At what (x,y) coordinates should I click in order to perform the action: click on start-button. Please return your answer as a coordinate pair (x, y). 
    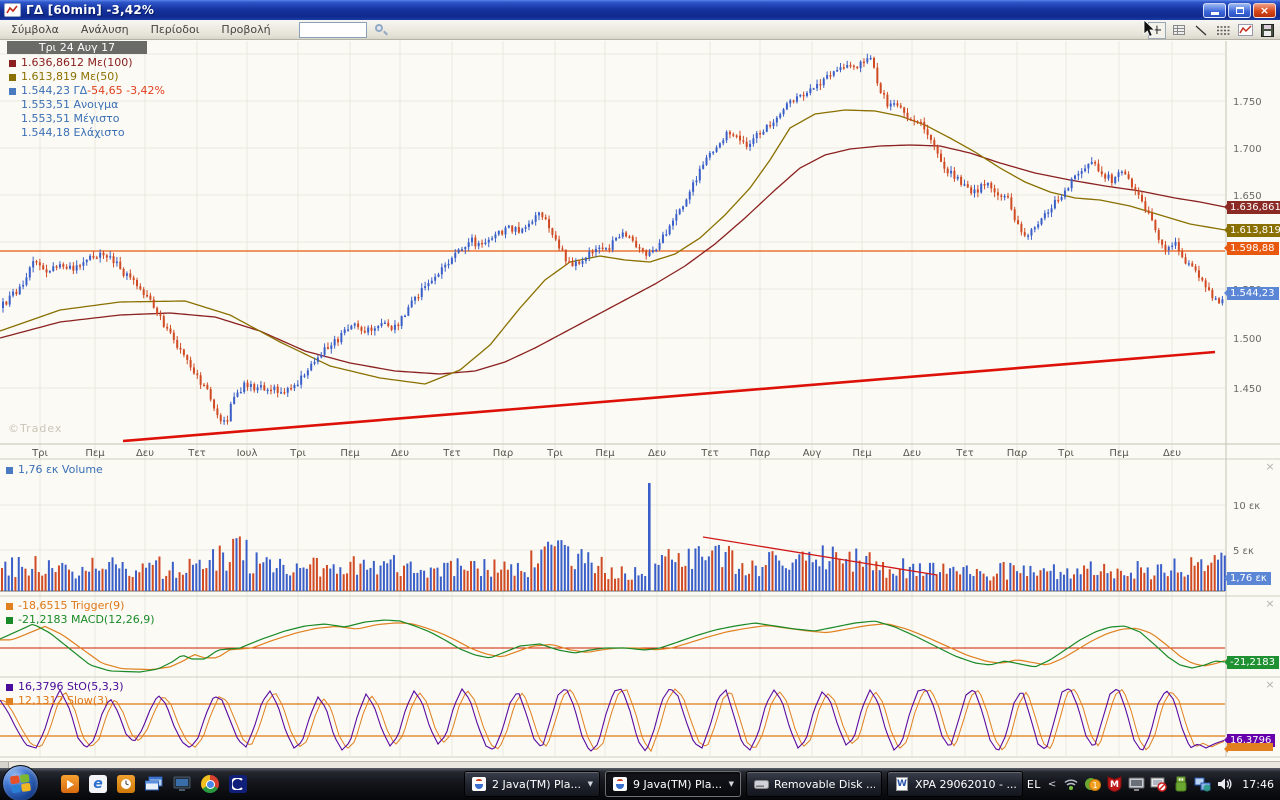
    Looking at the image, I should click on (20, 782).